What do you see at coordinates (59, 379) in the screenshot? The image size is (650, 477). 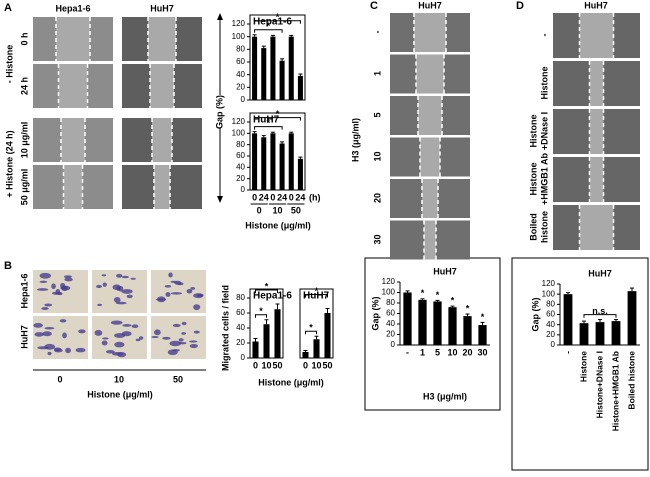 I see `column-label: 0` at bounding box center [59, 379].